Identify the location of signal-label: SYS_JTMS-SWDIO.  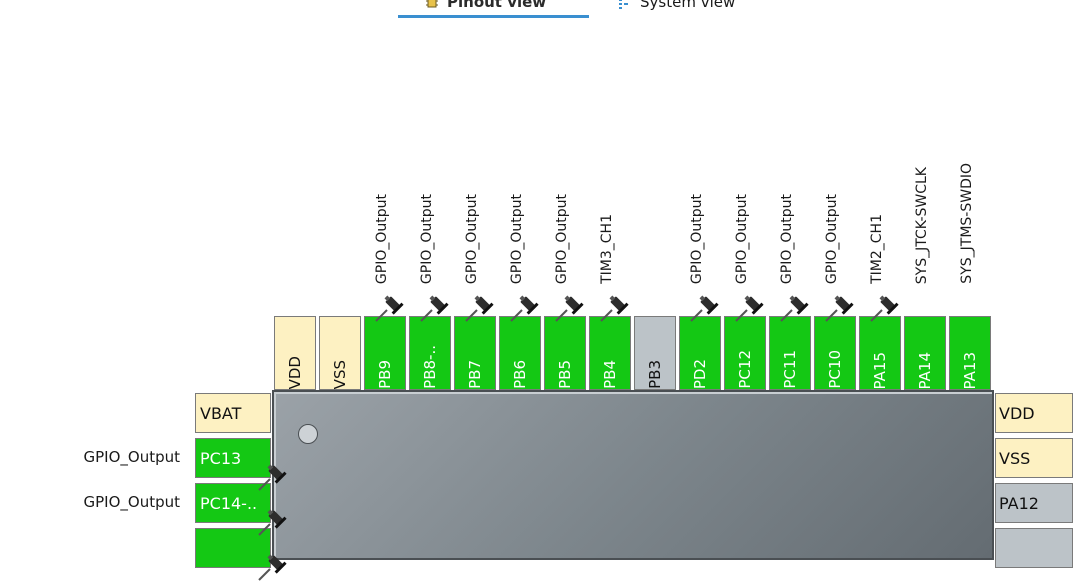
(967, 223).